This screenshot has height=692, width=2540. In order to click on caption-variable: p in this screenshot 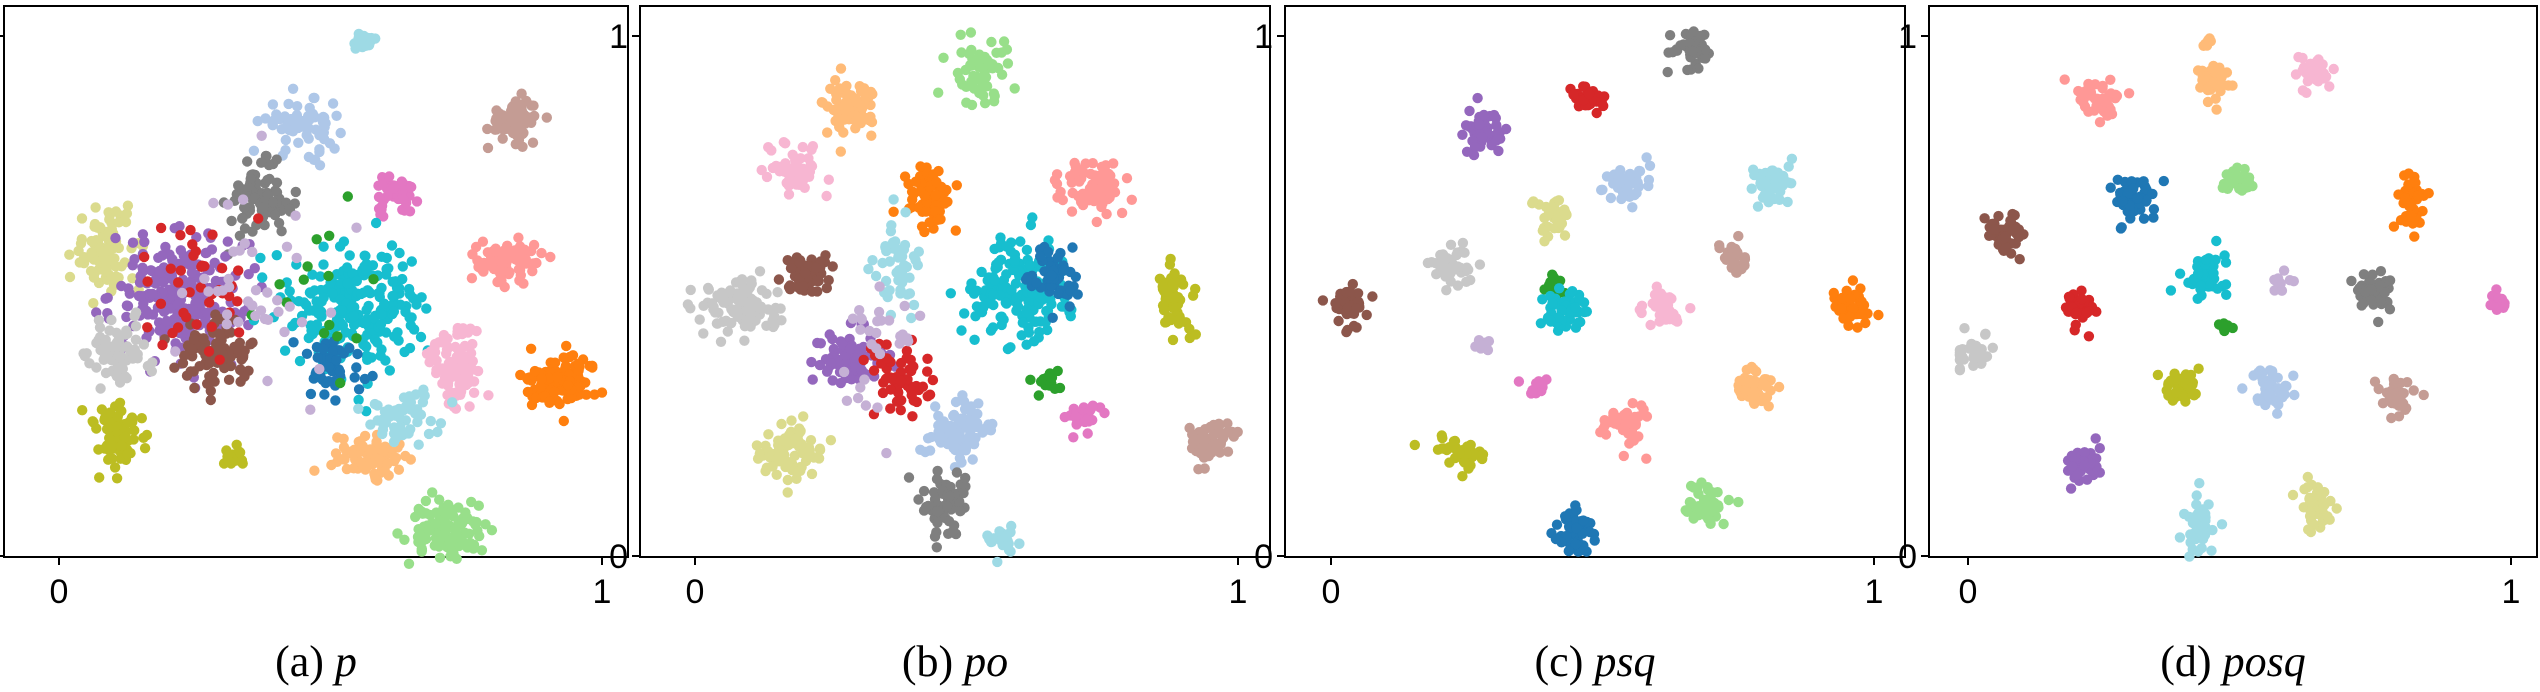, I will do `click(344, 661)`.